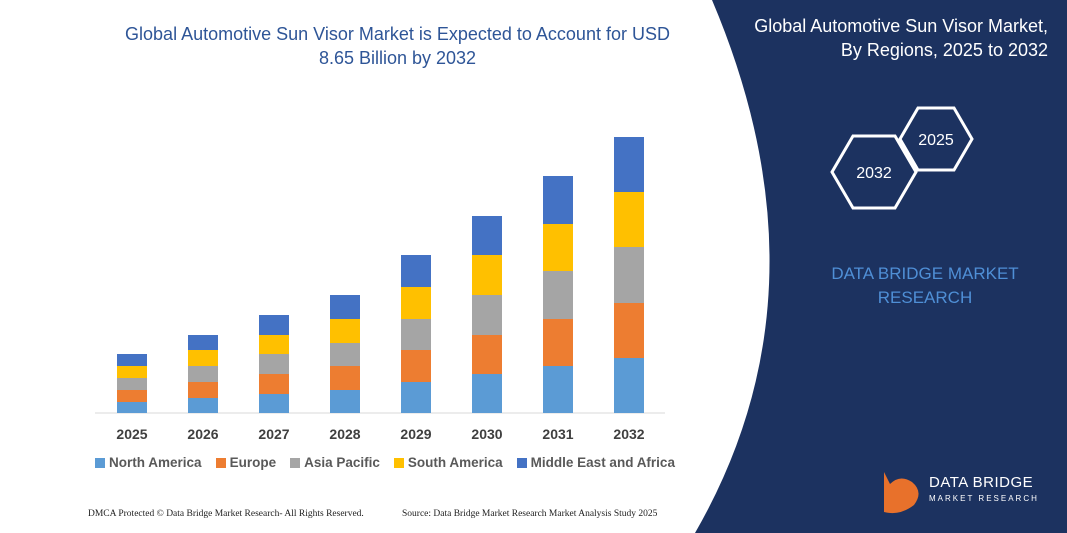  Describe the element at coordinates (901, 493) in the screenshot. I see `logo-mark` at that location.